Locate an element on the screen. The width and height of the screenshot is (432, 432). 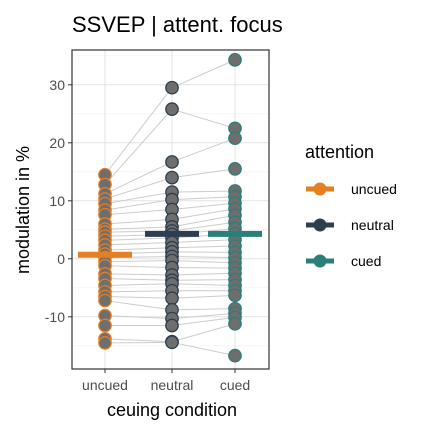
x-axis: uncued neutral cued is located at coordinates (166, 381).